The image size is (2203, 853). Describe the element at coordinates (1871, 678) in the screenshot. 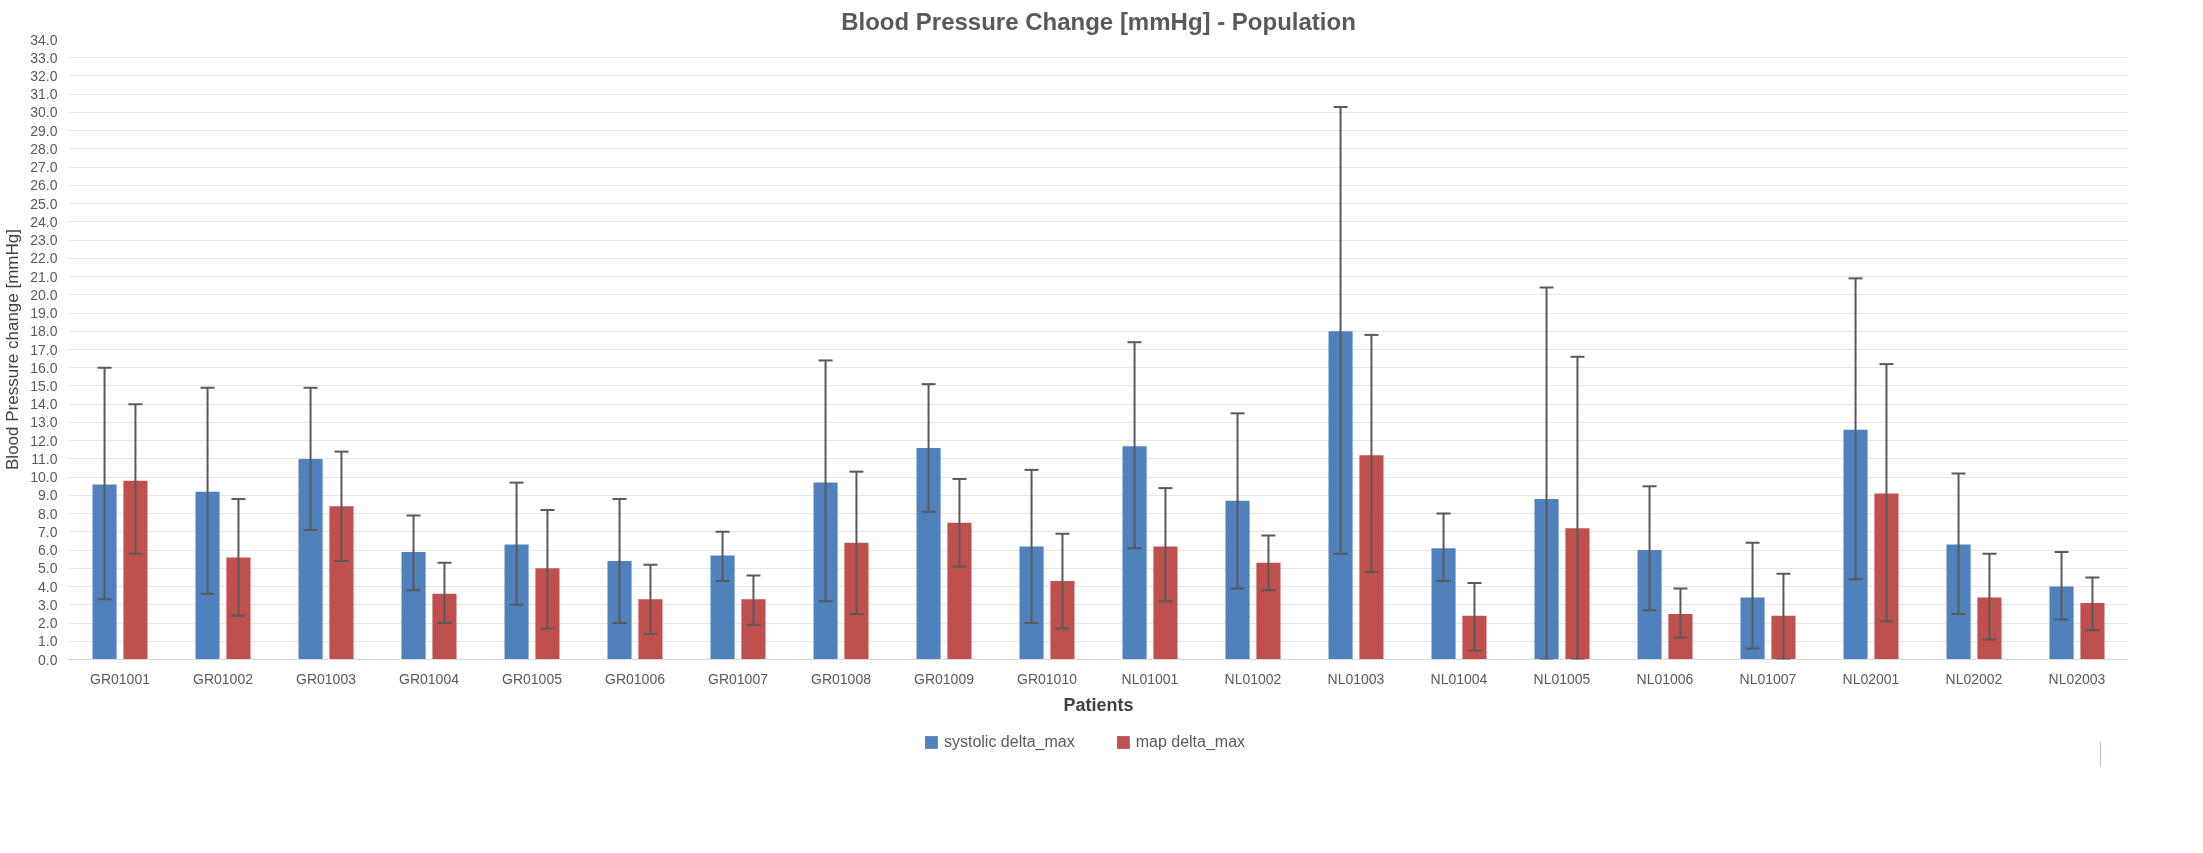

I see `x-tick-label: NL02001` at that location.